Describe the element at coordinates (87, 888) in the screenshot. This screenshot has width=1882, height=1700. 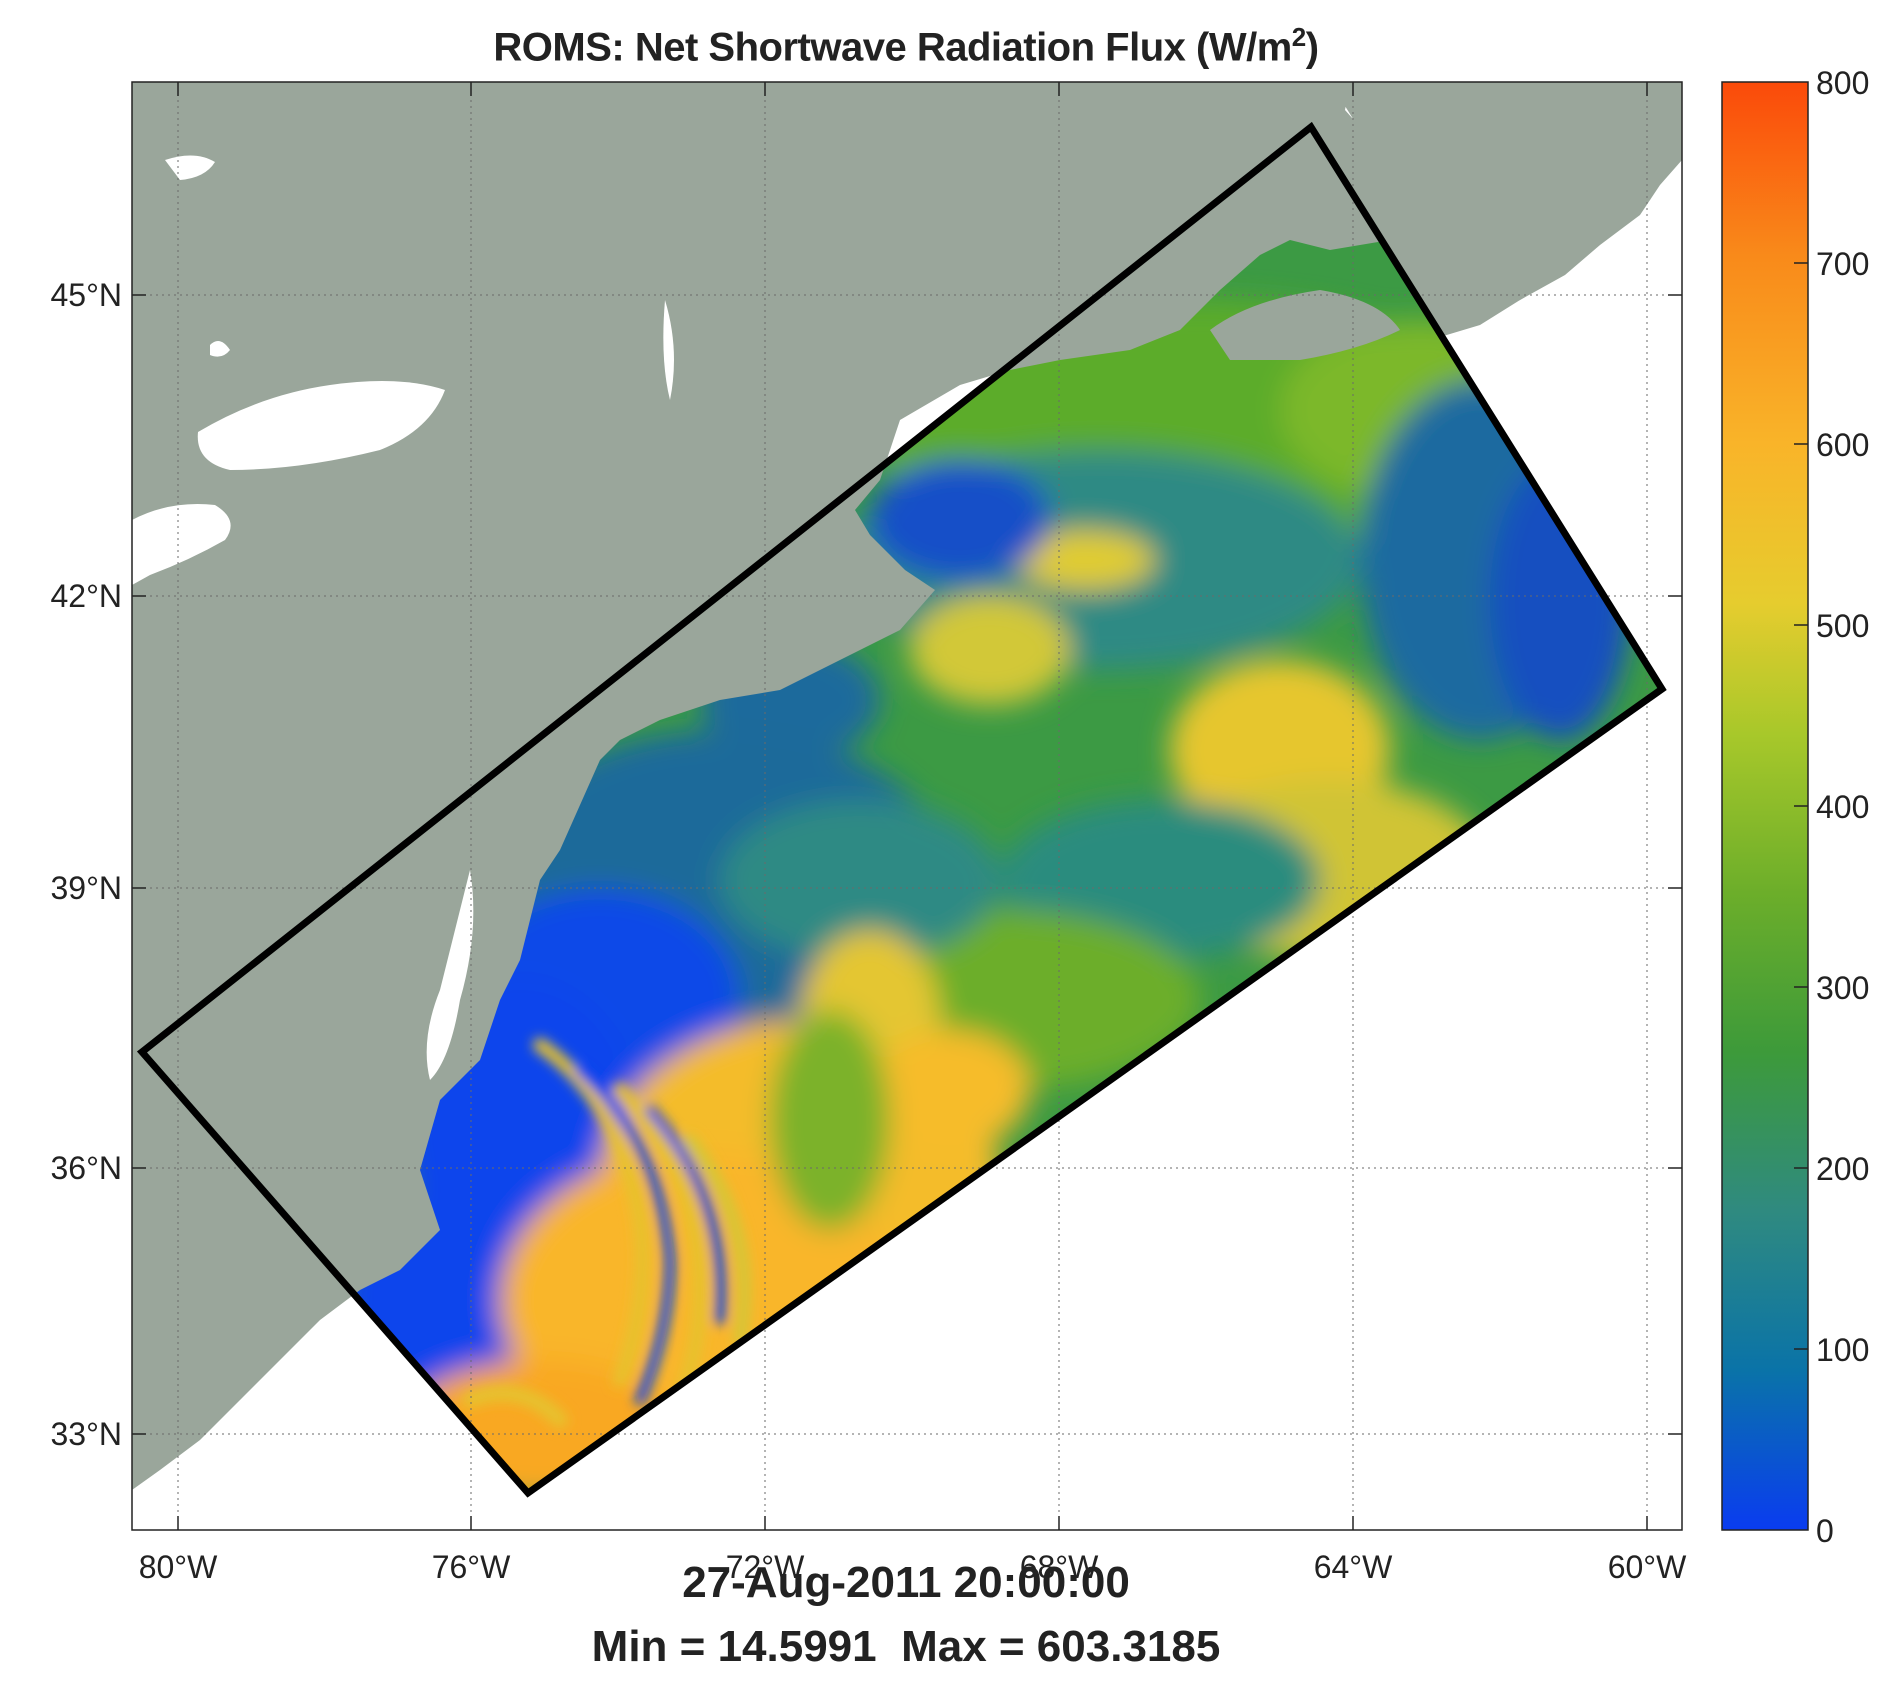
I see `lat-label: 39°N` at that location.